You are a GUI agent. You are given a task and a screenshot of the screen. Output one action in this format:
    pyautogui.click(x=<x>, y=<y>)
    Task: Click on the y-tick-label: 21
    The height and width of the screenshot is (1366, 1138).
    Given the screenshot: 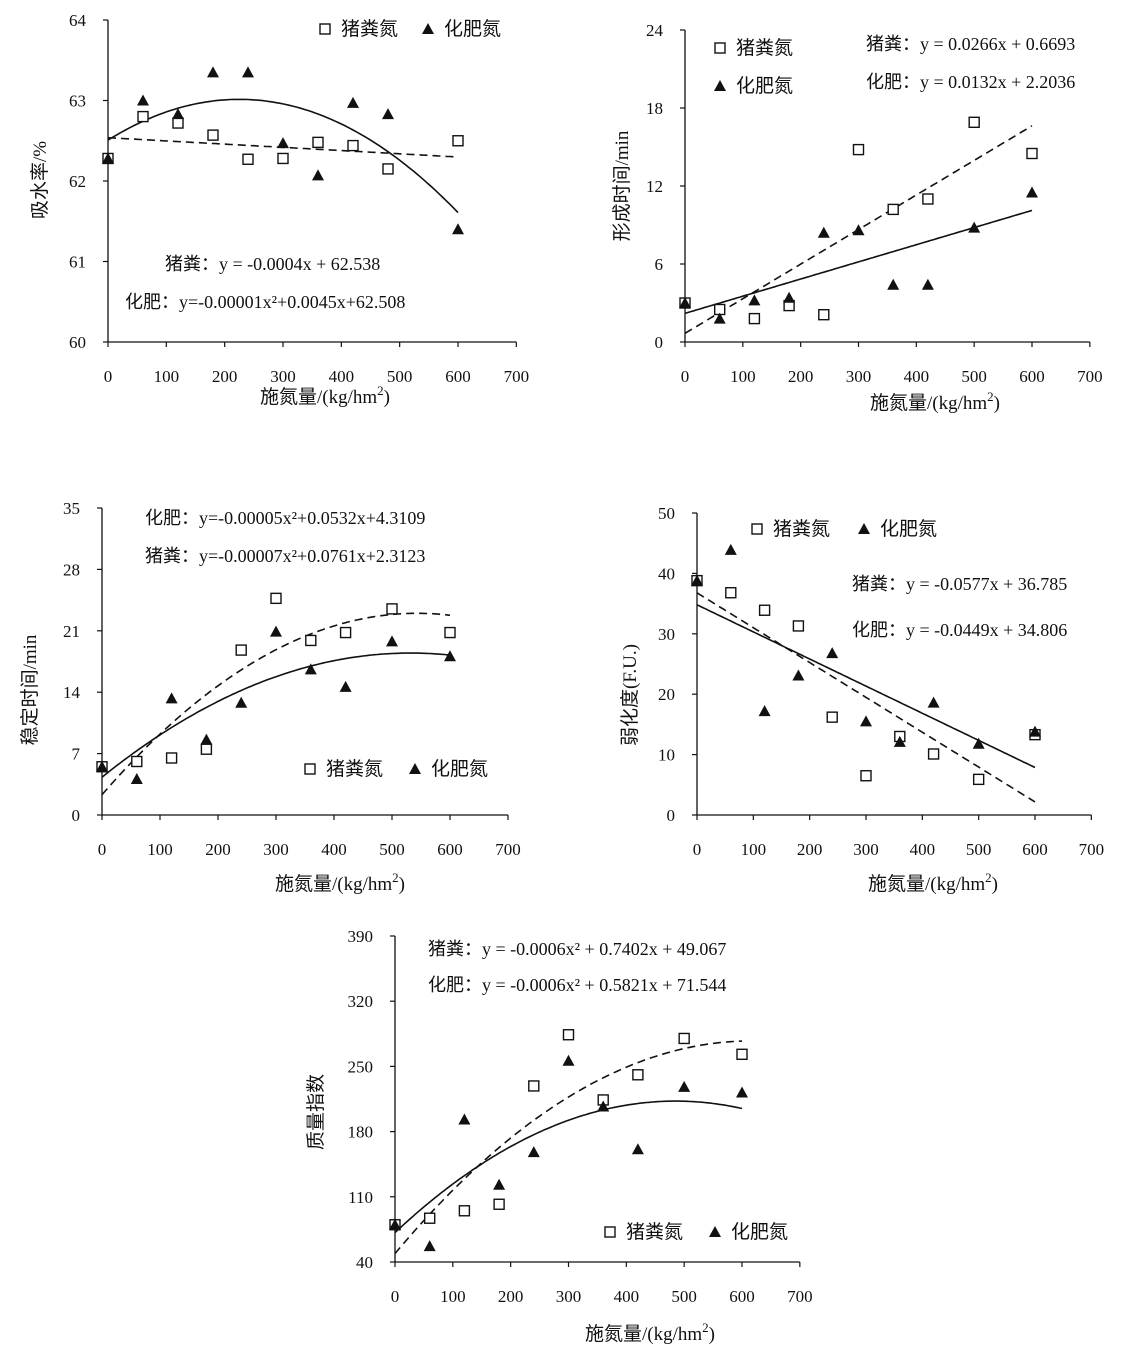 What is the action you would take?
    pyautogui.click(x=71, y=631)
    